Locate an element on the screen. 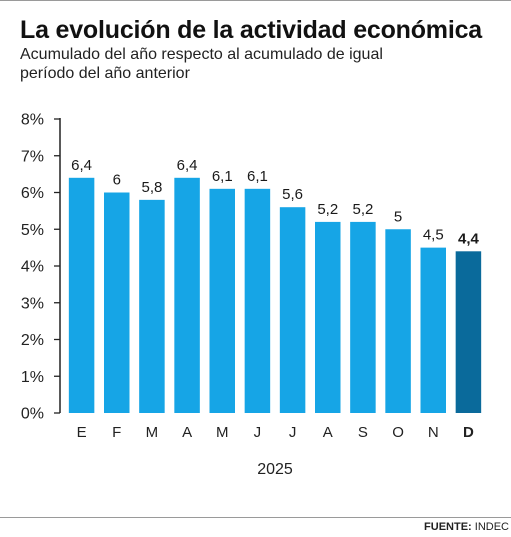  y-tick-label: 7% is located at coordinates (32, 156).